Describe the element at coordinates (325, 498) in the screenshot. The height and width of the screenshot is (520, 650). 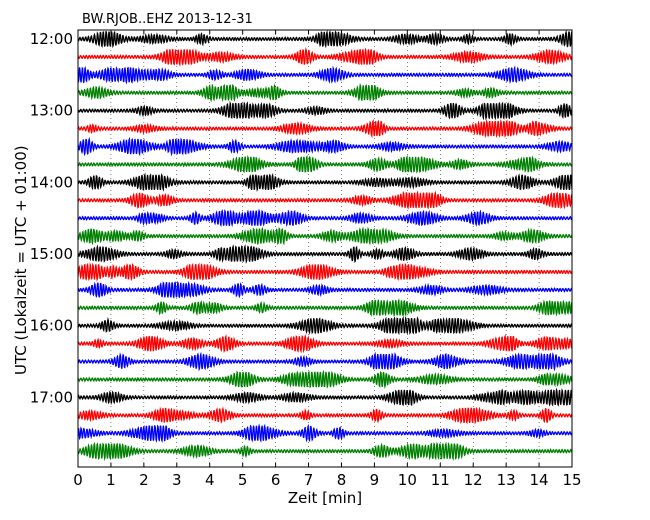
I see `x-axis-label: Zeit [min]` at that location.